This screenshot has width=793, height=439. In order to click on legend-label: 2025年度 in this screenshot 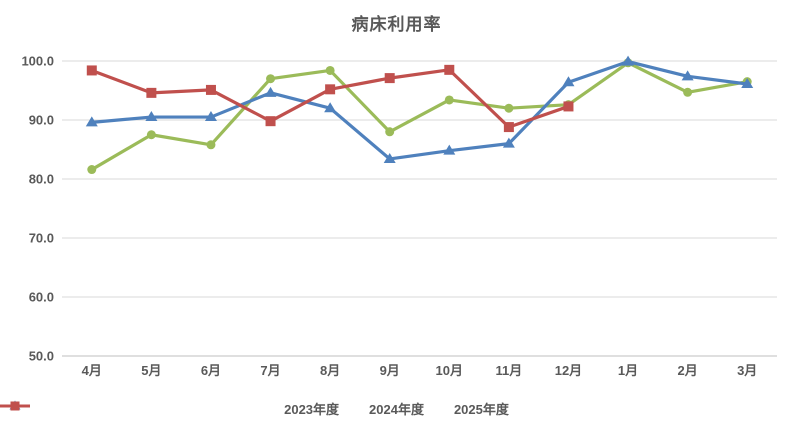, I will do `click(481, 409)`.